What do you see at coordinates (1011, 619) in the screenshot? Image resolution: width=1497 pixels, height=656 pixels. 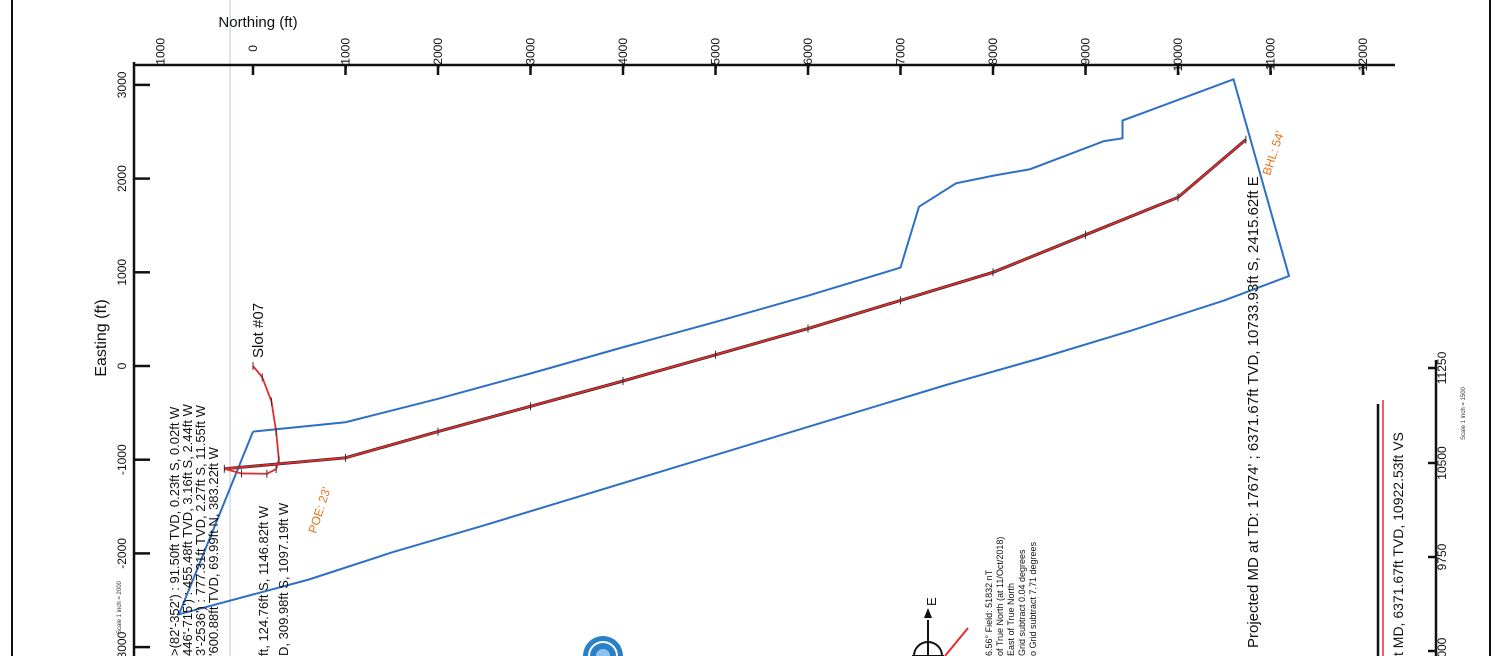 I see `magnetic-note-3: East of True North` at bounding box center [1011, 619].